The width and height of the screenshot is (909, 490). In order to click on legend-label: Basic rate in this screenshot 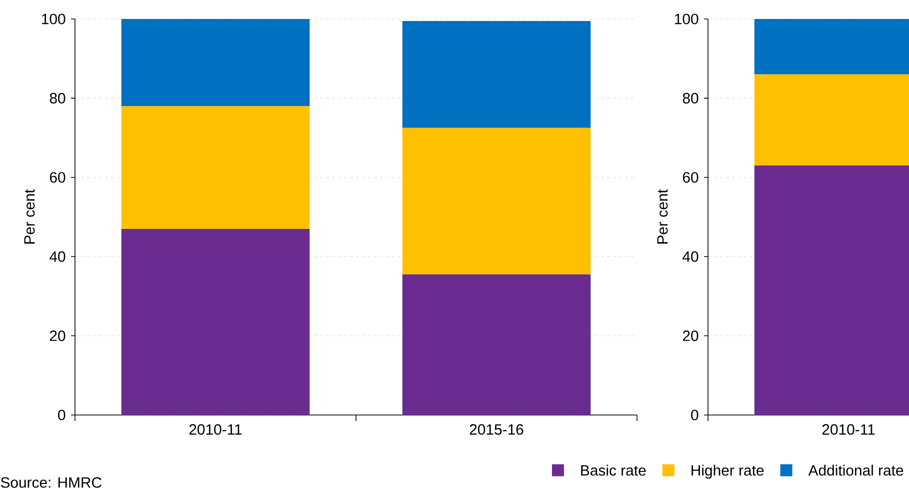, I will do `click(613, 470)`.